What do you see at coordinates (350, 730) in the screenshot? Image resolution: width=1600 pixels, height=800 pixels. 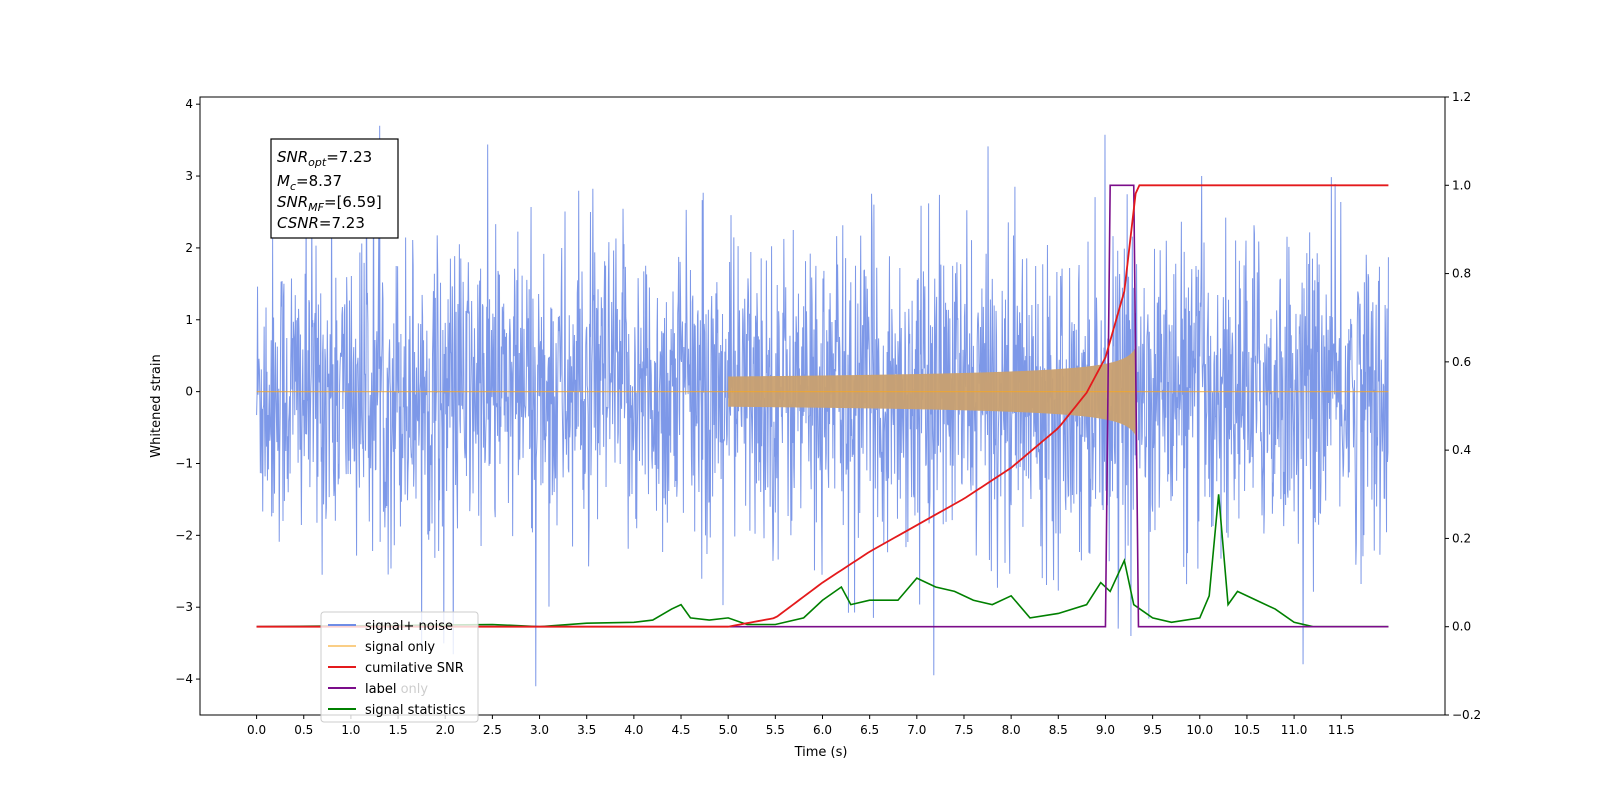 I see `x-tick-label: 1.0` at bounding box center [350, 730].